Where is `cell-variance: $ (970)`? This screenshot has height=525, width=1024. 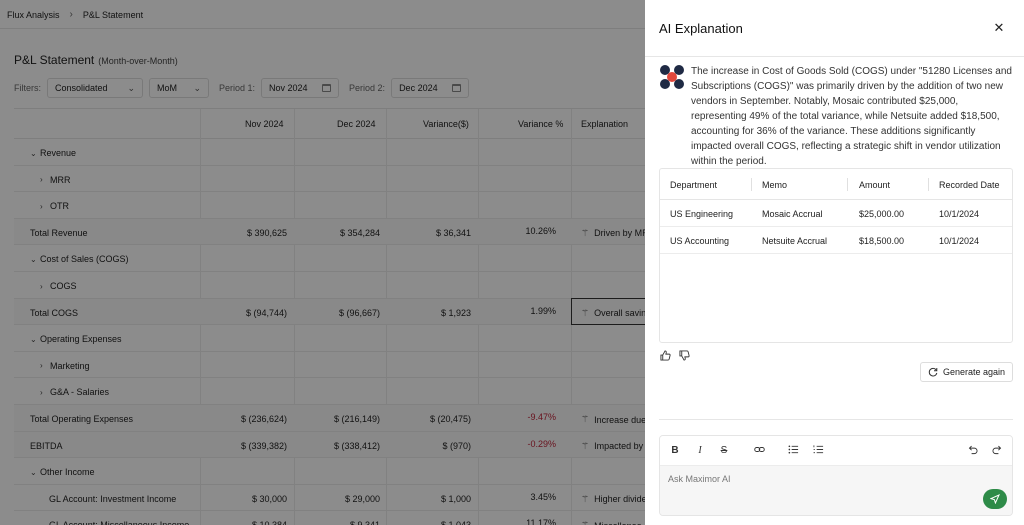 cell-variance: $ (970) is located at coordinates (456, 445).